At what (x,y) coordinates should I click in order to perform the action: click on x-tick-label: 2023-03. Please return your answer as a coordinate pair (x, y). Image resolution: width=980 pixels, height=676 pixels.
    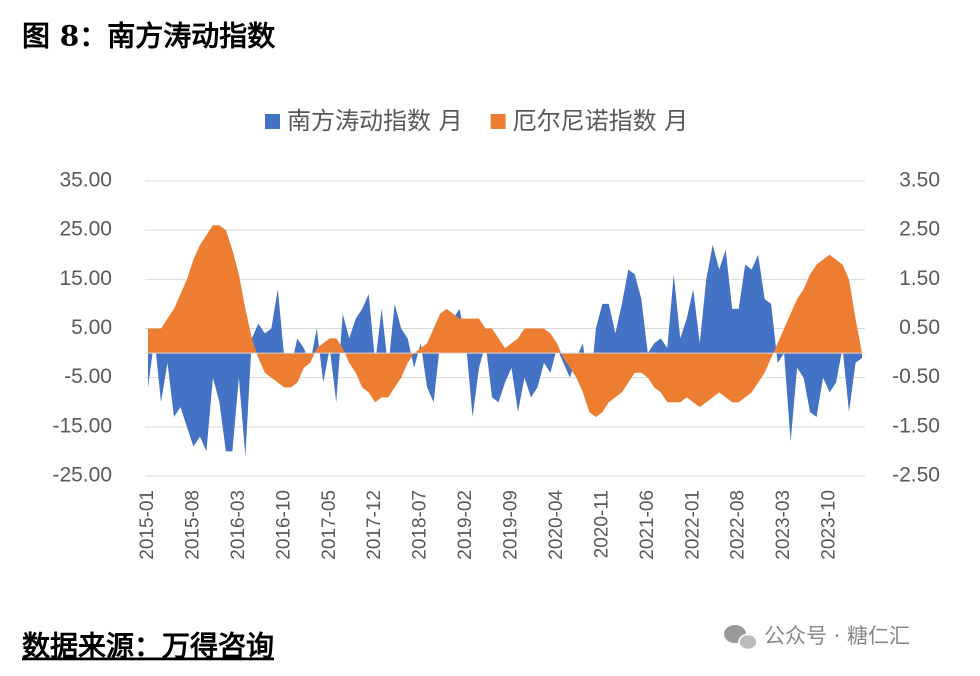
    Looking at the image, I should click on (783, 525).